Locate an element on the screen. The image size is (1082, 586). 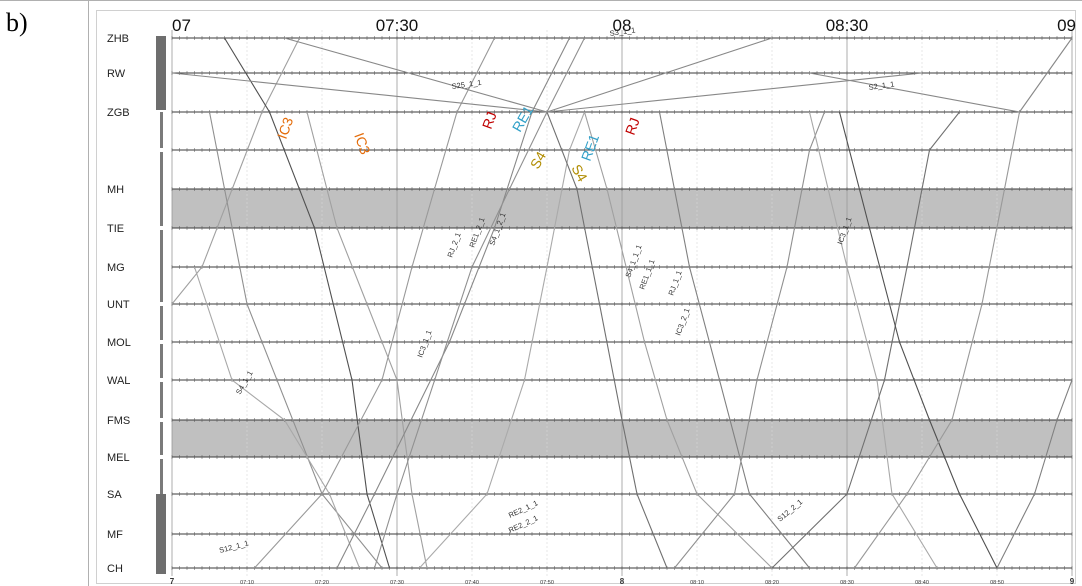
panel-top-rule is located at coordinates (541, 0).